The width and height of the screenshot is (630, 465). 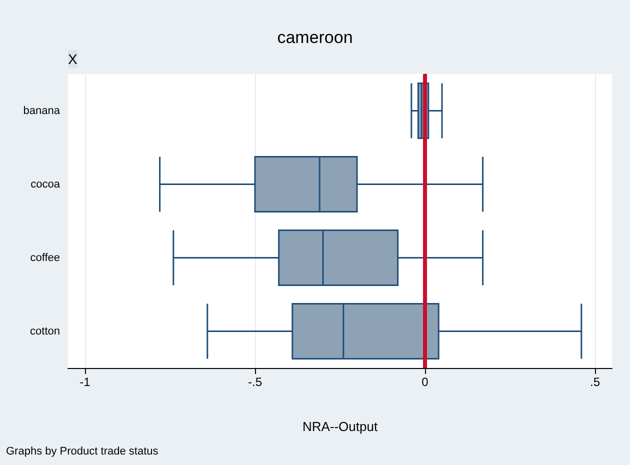 What do you see at coordinates (255, 382) in the screenshot?
I see `x-tick-label: -.5` at bounding box center [255, 382].